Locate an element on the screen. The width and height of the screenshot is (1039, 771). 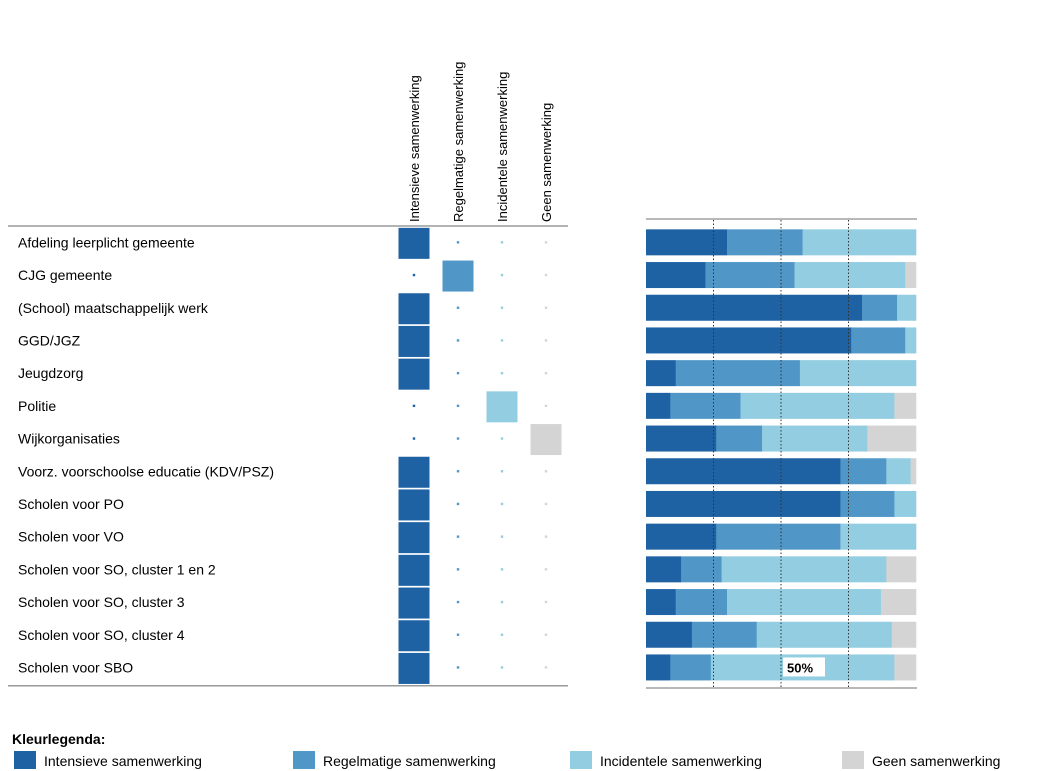
legend-title: Kleurlegenda: is located at coordinates (58, 739).